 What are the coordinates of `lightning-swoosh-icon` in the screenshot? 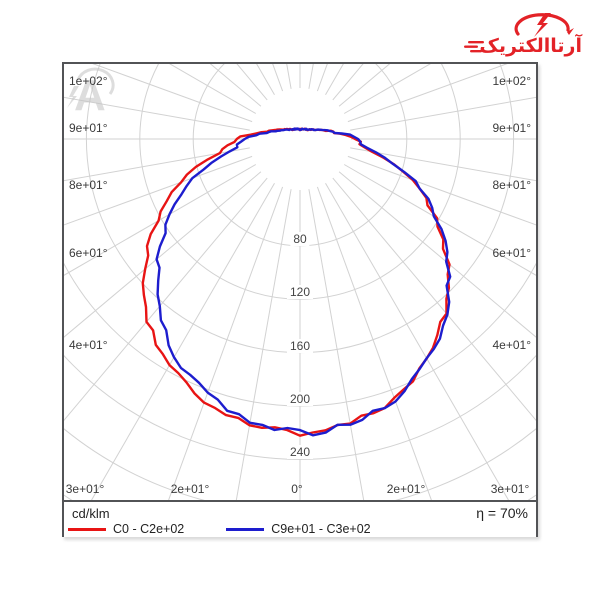 It's located at (544, 25).